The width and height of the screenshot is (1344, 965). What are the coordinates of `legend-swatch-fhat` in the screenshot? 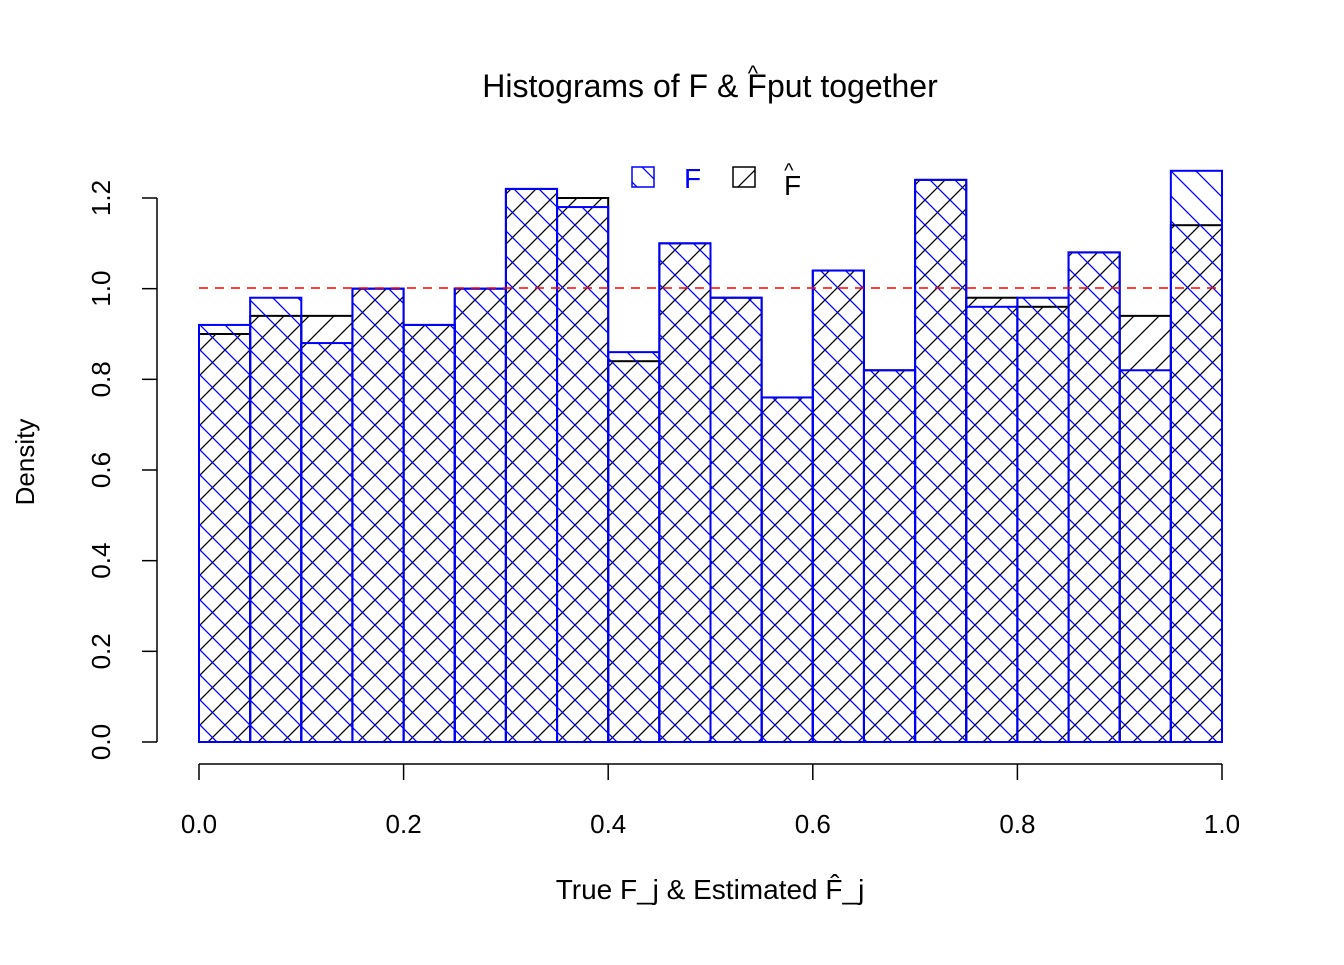 It's located at (744, 177).